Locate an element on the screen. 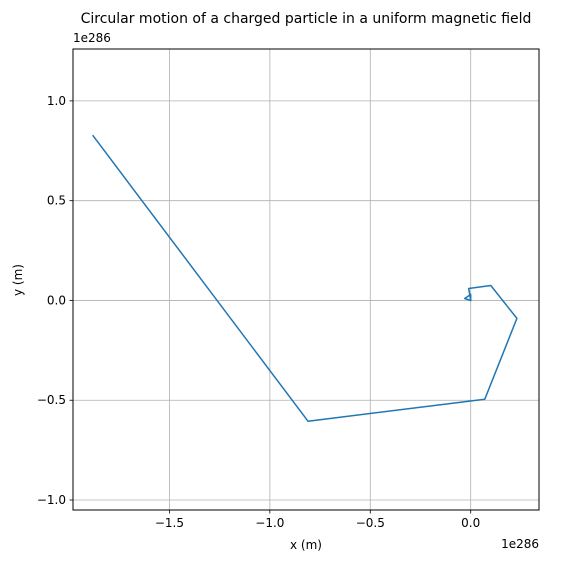 This screenshot has width=582, height=566. y-tick-label: −0.5 is located at coordinates (51, 400).